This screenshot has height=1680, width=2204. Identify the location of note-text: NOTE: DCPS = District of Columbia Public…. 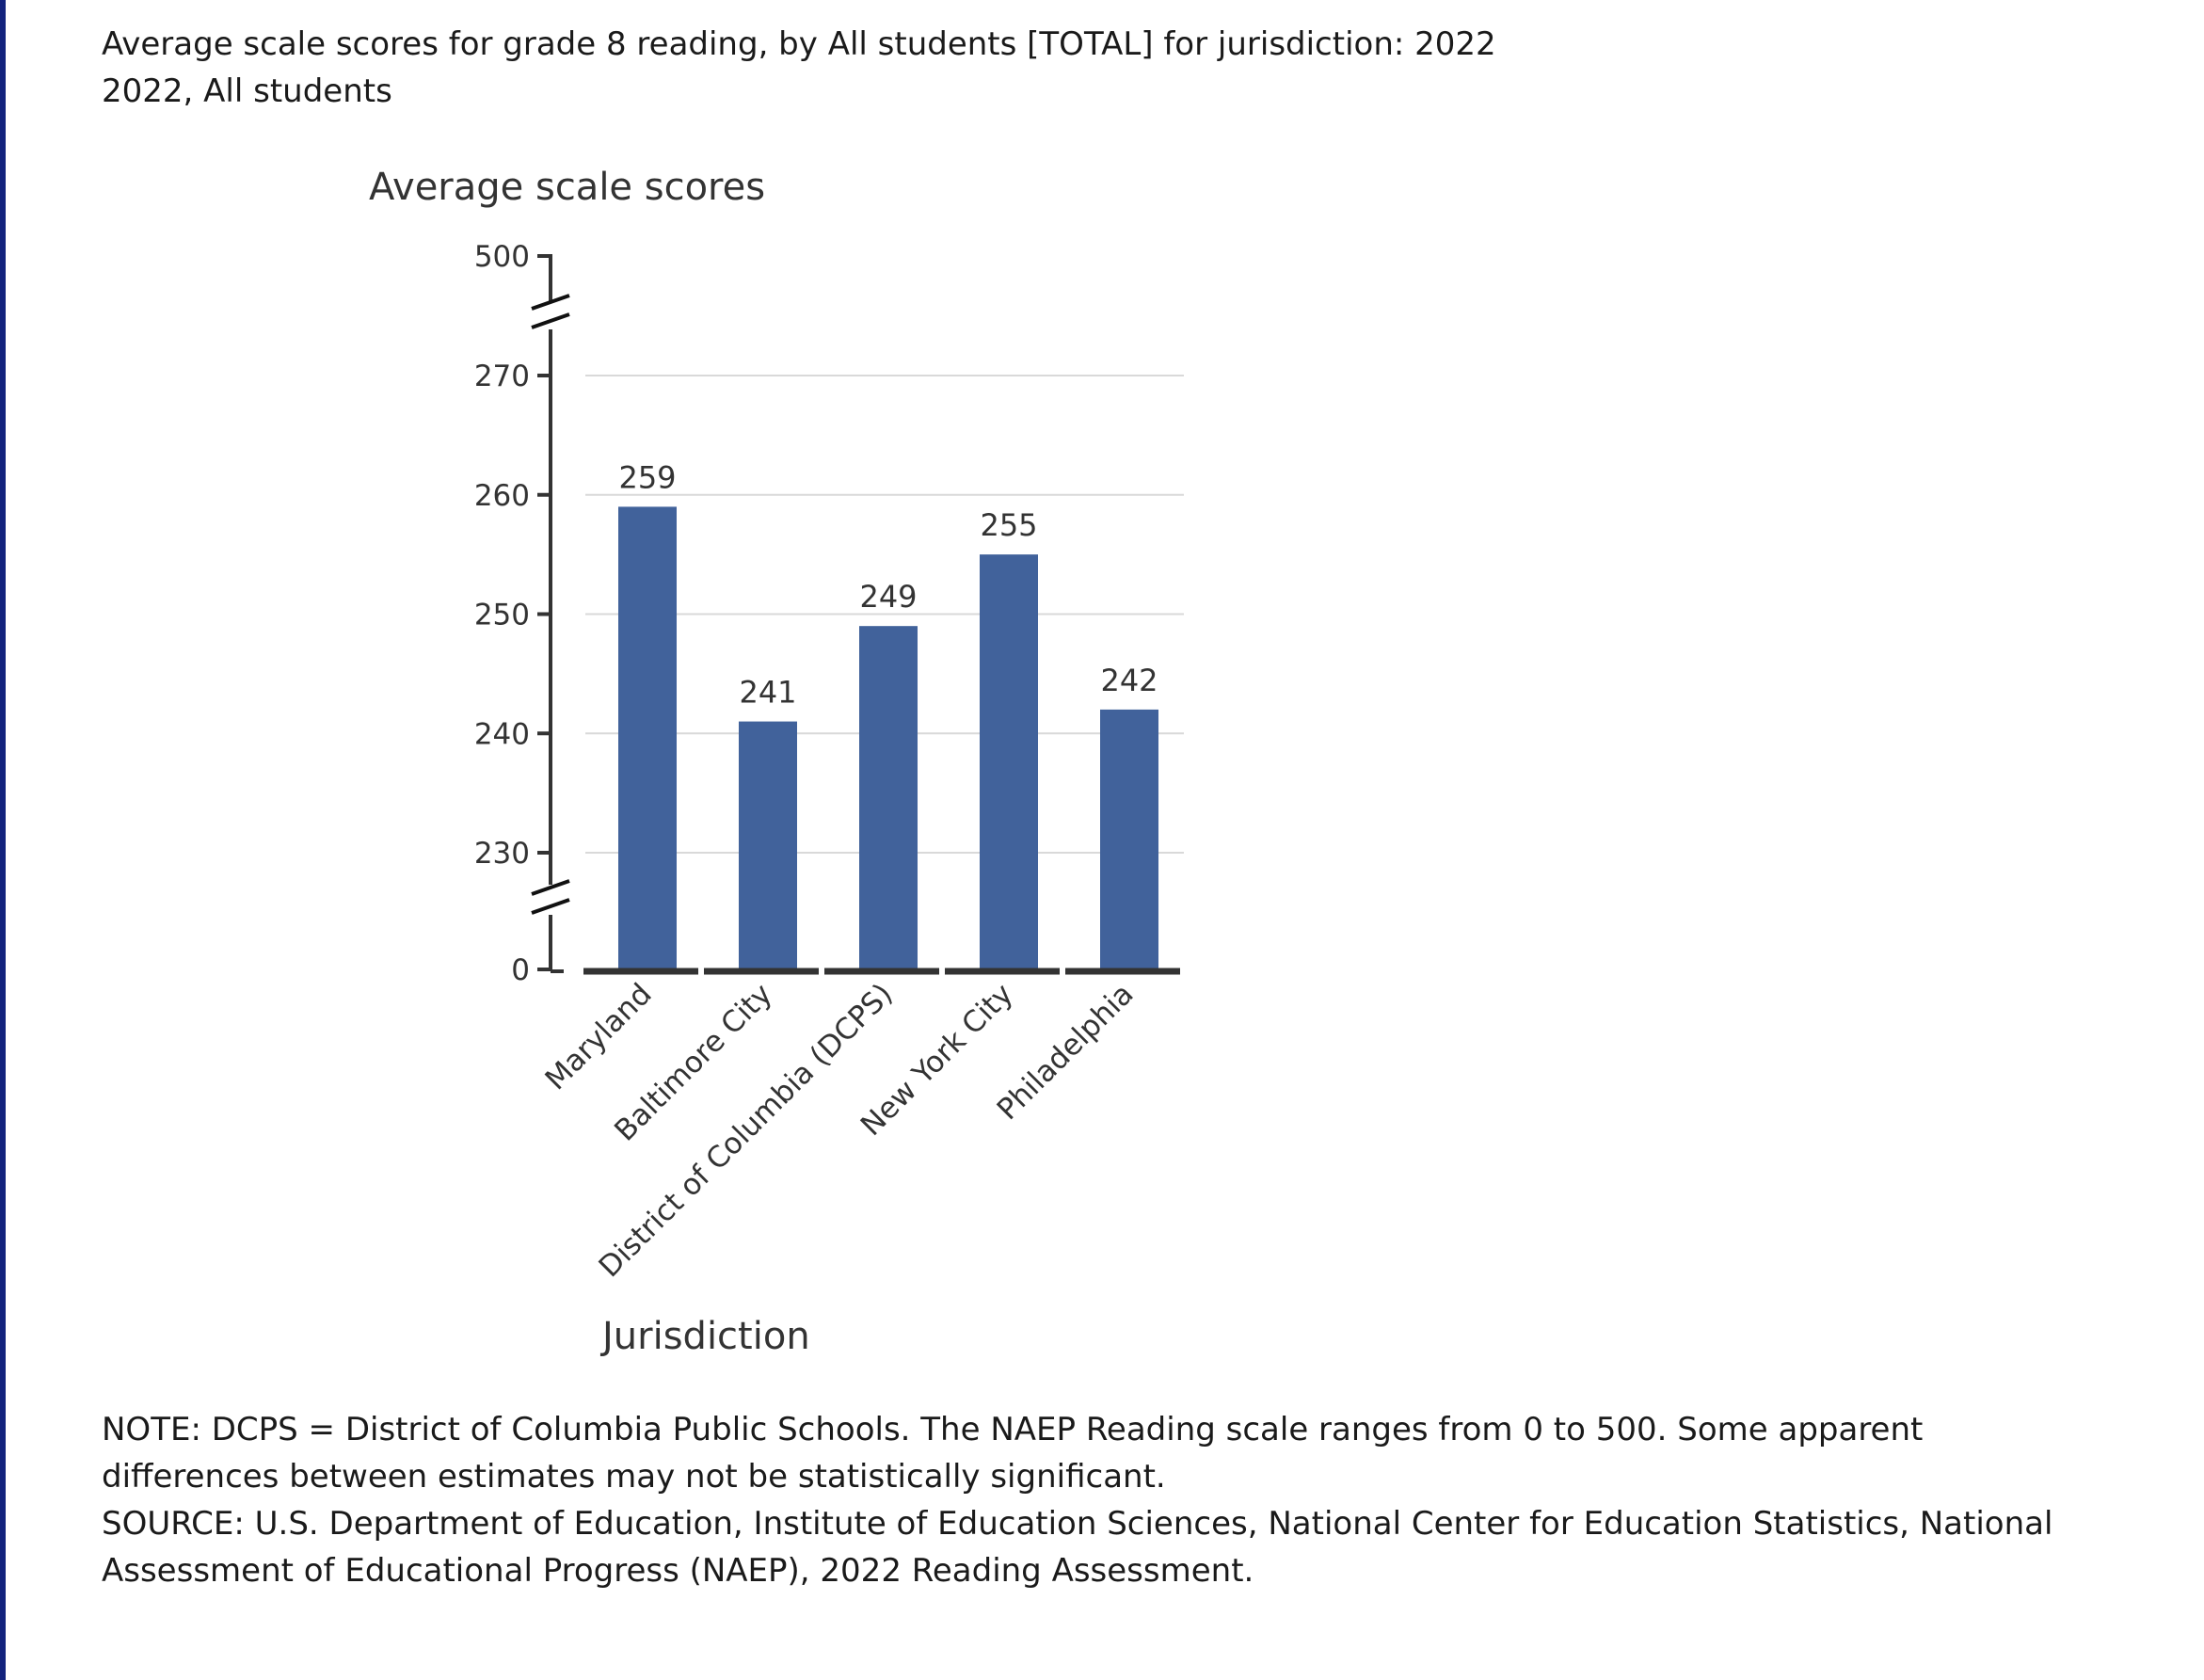
(1013, 1453).